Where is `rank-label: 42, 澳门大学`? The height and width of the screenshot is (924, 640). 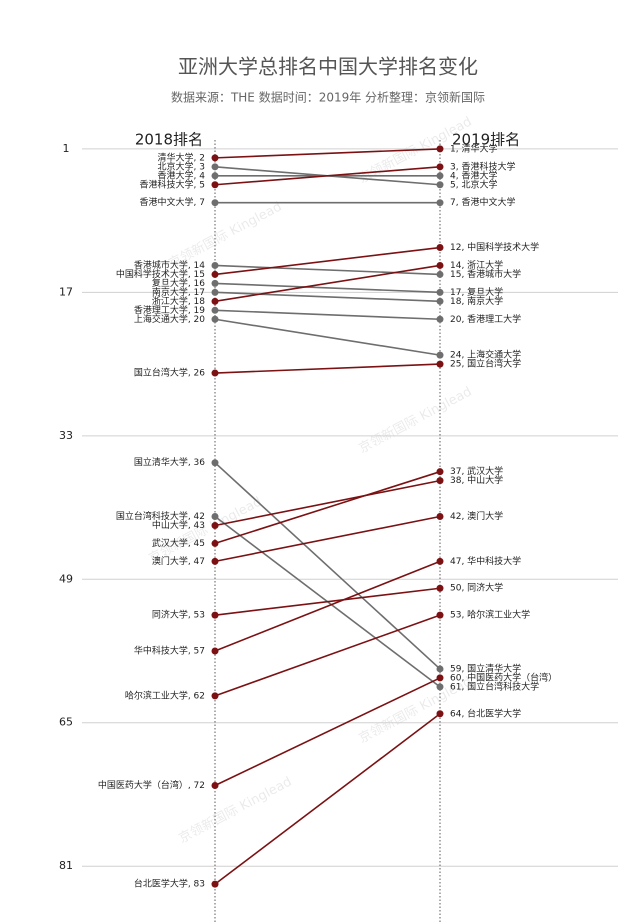 rank-label: 42, 澳门大学 is located at coordinates (476, 516).